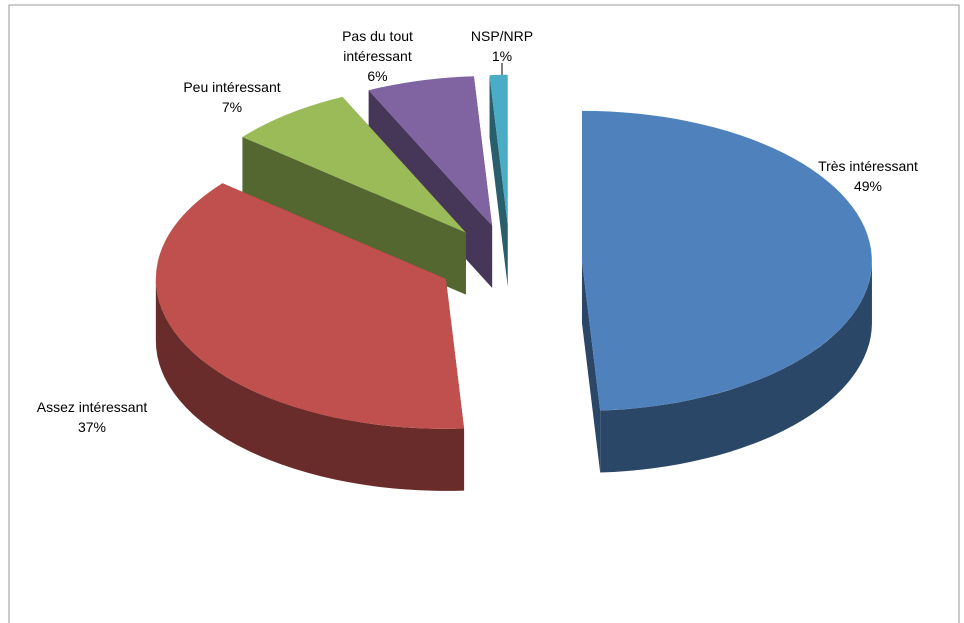 This screenshot has width=964, height=623. I want to click on value-label: 1%, so click(502, 56).